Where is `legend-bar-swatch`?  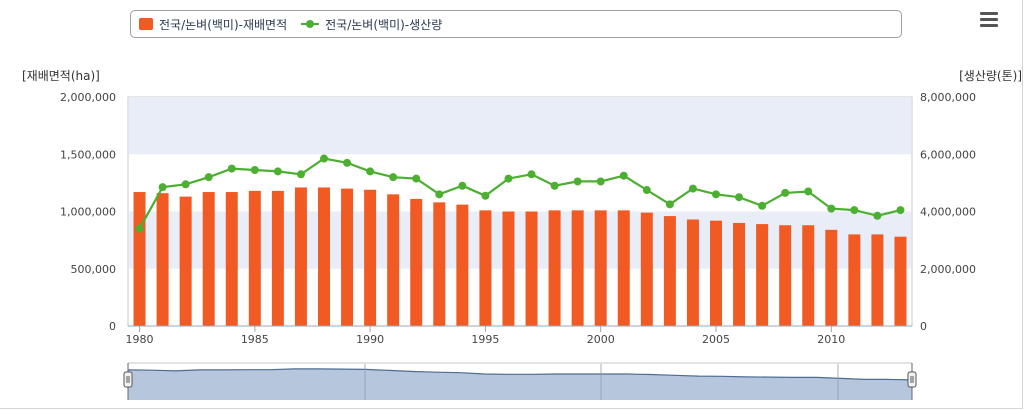
legend-bar-swatch is located at coordinates (146, 24).